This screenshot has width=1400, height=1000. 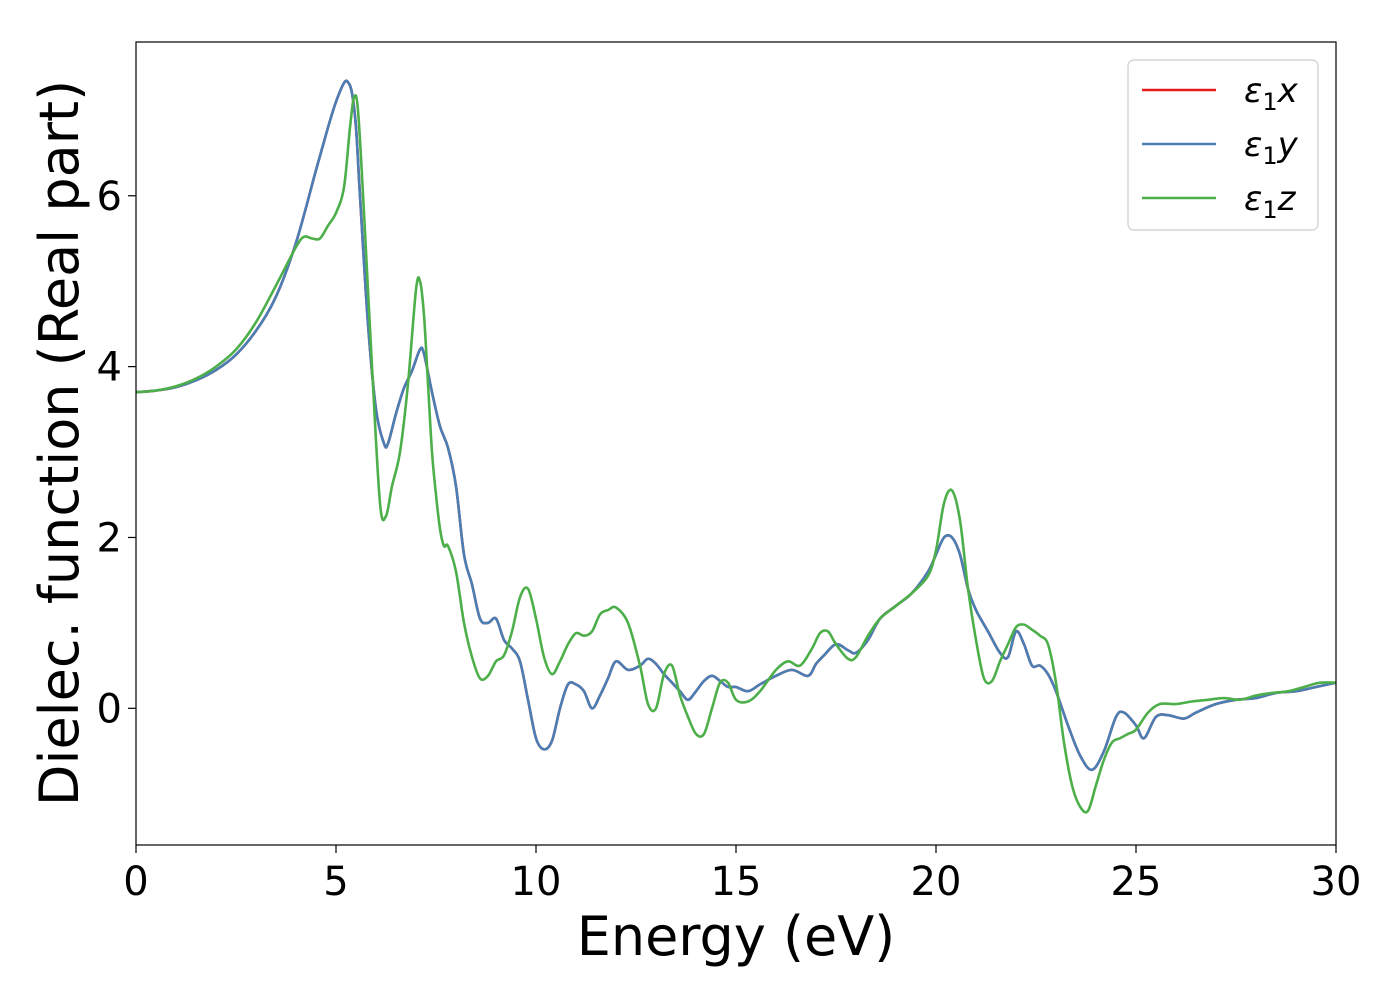 What do you see at coordinates (109, 368) in the screenshot?
I see `y-tick-label: 4` at bounding box center [109, 368].